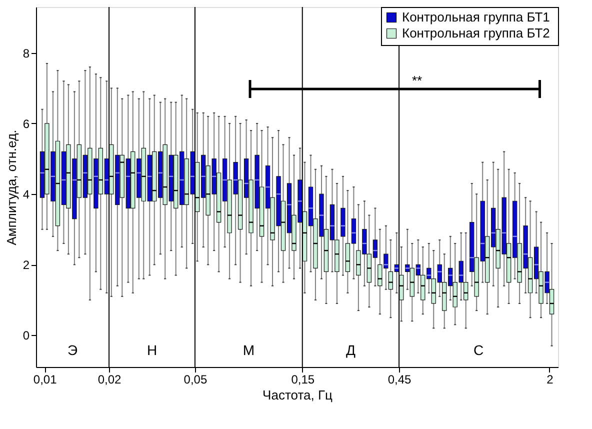  I want to click on x-tick-label: 0,01, so click(45, 379).